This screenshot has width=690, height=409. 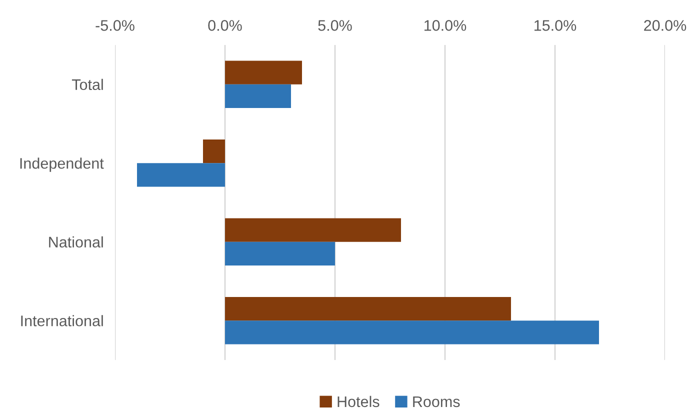 What do you see at coordinates (359, 402) in the screenshot?
I see `legend-label: Hotels` at bounding box center [359, 402].